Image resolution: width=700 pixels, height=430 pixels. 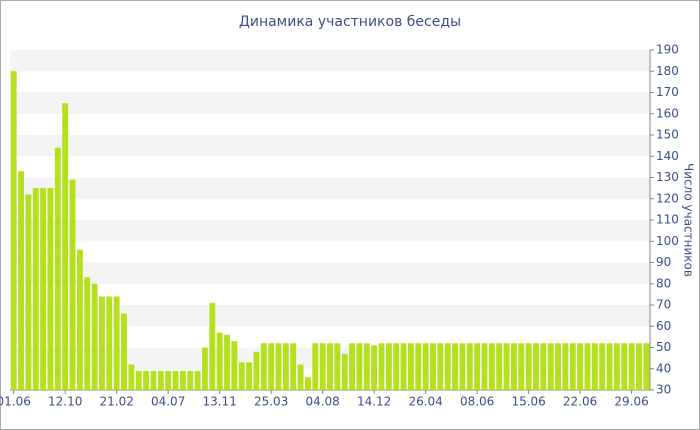 What do you see at coordinates (689, 220) in the screenshot?
I see `y-axis-label: Число участников` at bounding box center [689, 220].